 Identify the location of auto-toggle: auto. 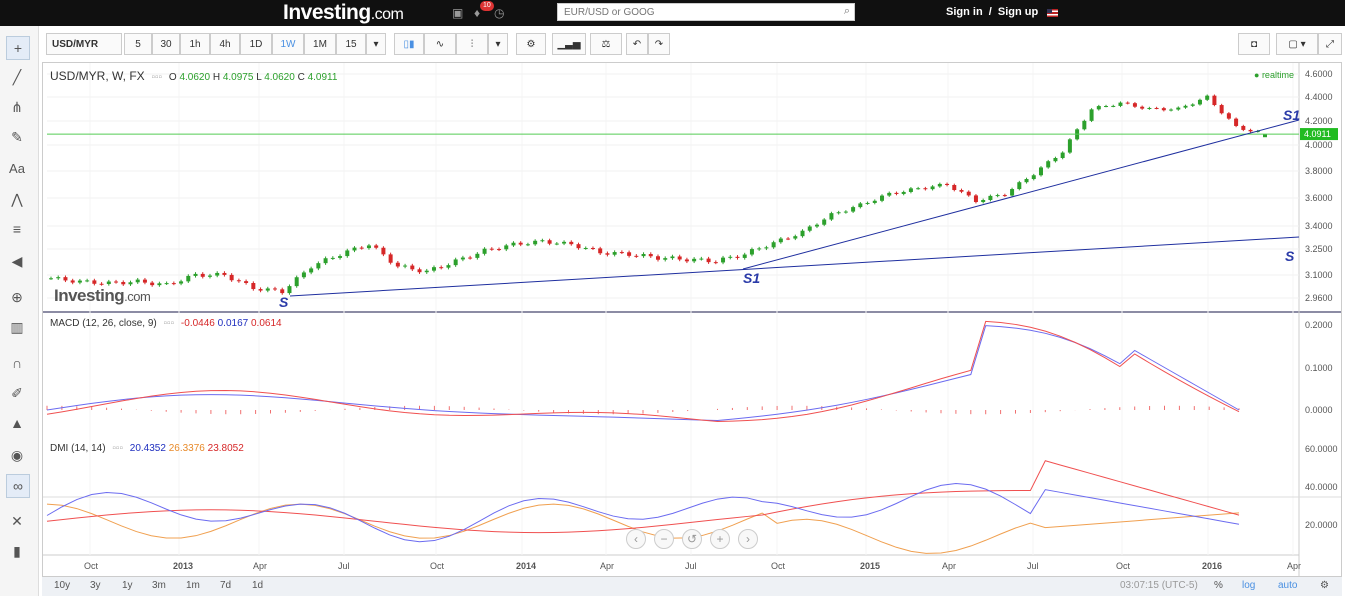
(1288, 585).